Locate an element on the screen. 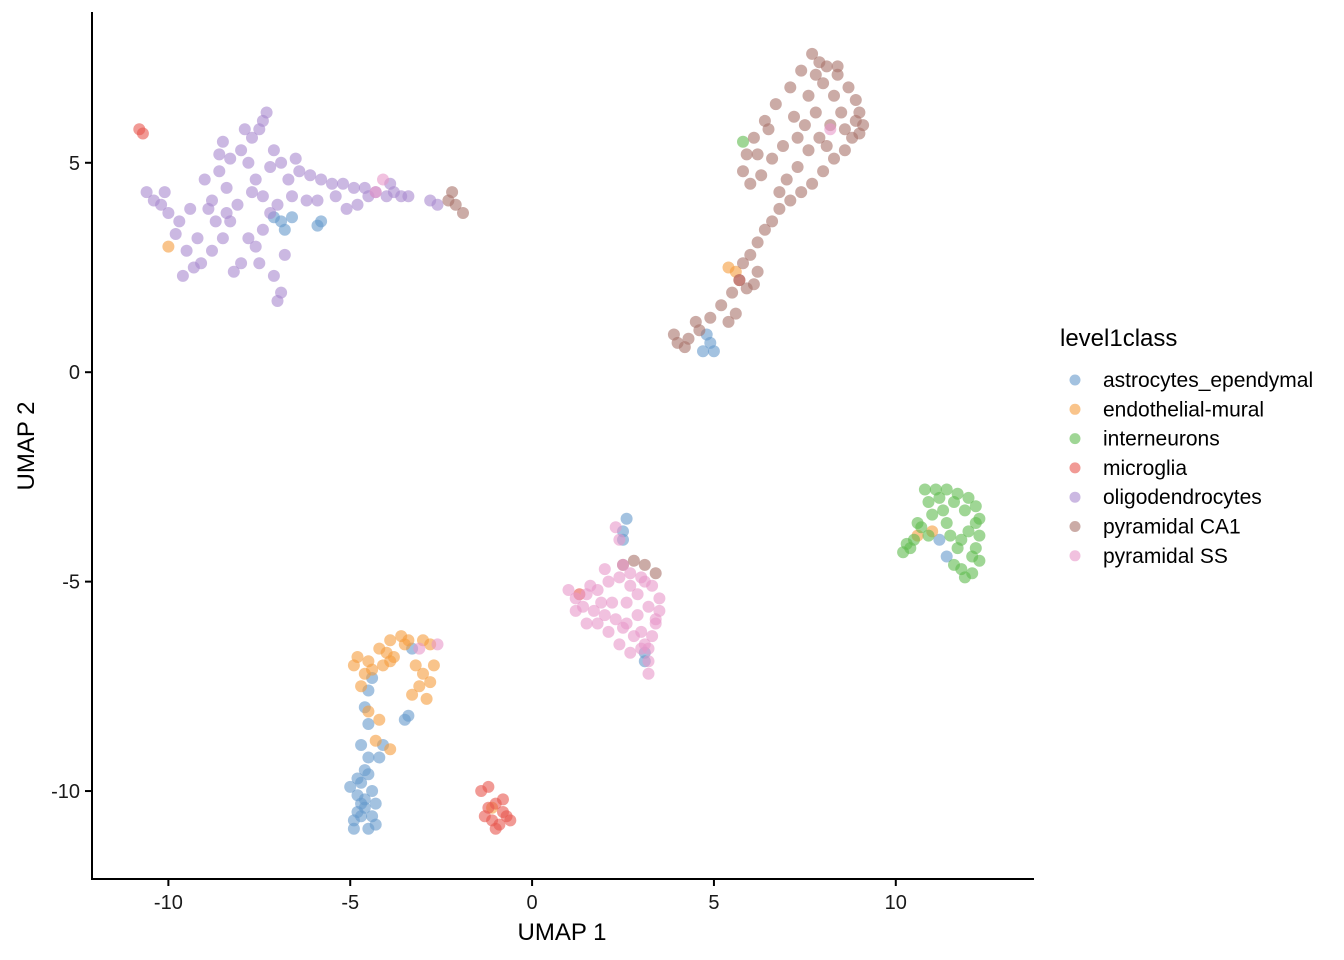 The height and width of the screenshot is (960, 1344). x-tick-label: -10 is located at coordinates (168, 903).